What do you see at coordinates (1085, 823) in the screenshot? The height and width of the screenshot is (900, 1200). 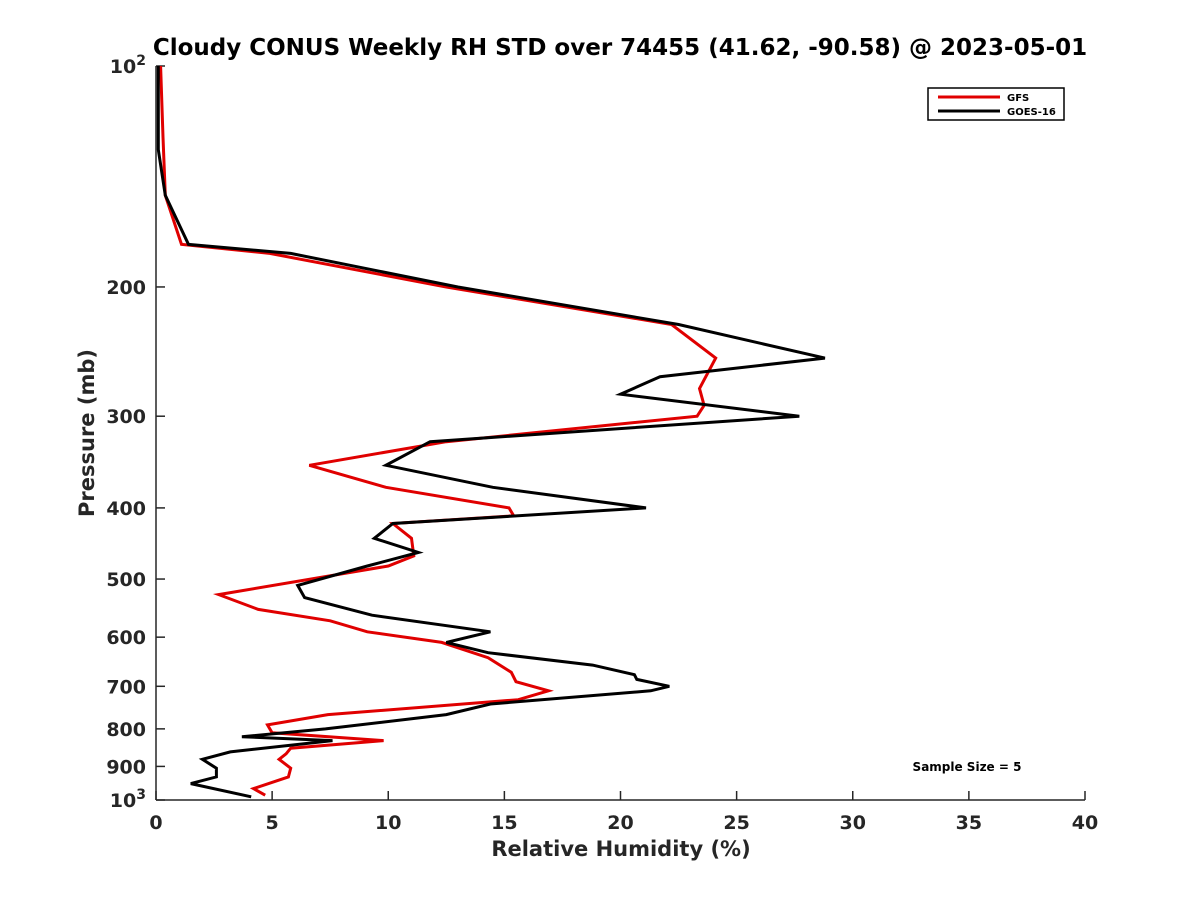 I see `x-tick-label: 40` at bounding box center [1085, 823].